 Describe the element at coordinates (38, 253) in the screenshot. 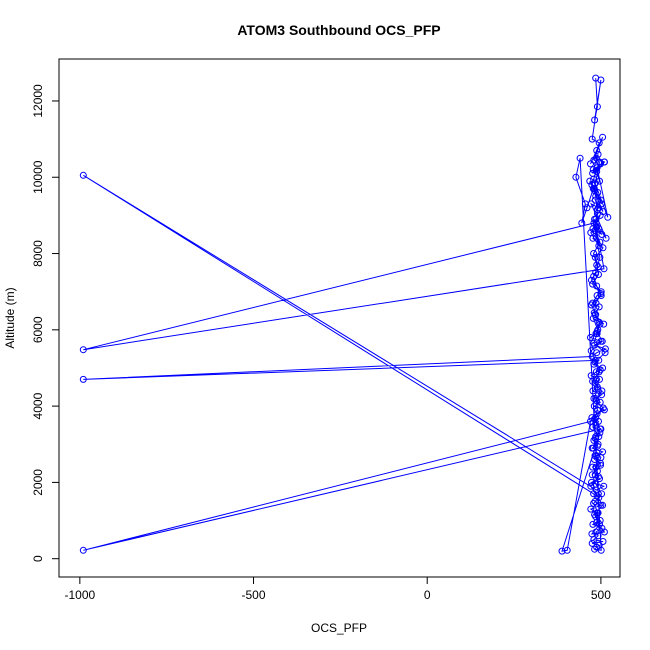

I see `y-tick-label: 8000` at that location.